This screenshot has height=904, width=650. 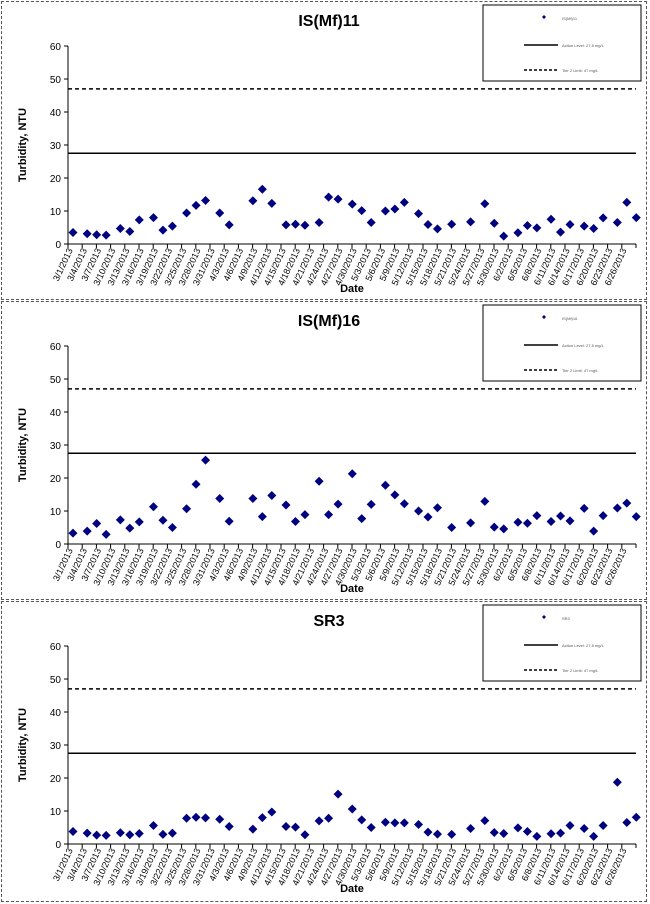 I want to click on x-axis-title: Date, so click(x=352, y=289).